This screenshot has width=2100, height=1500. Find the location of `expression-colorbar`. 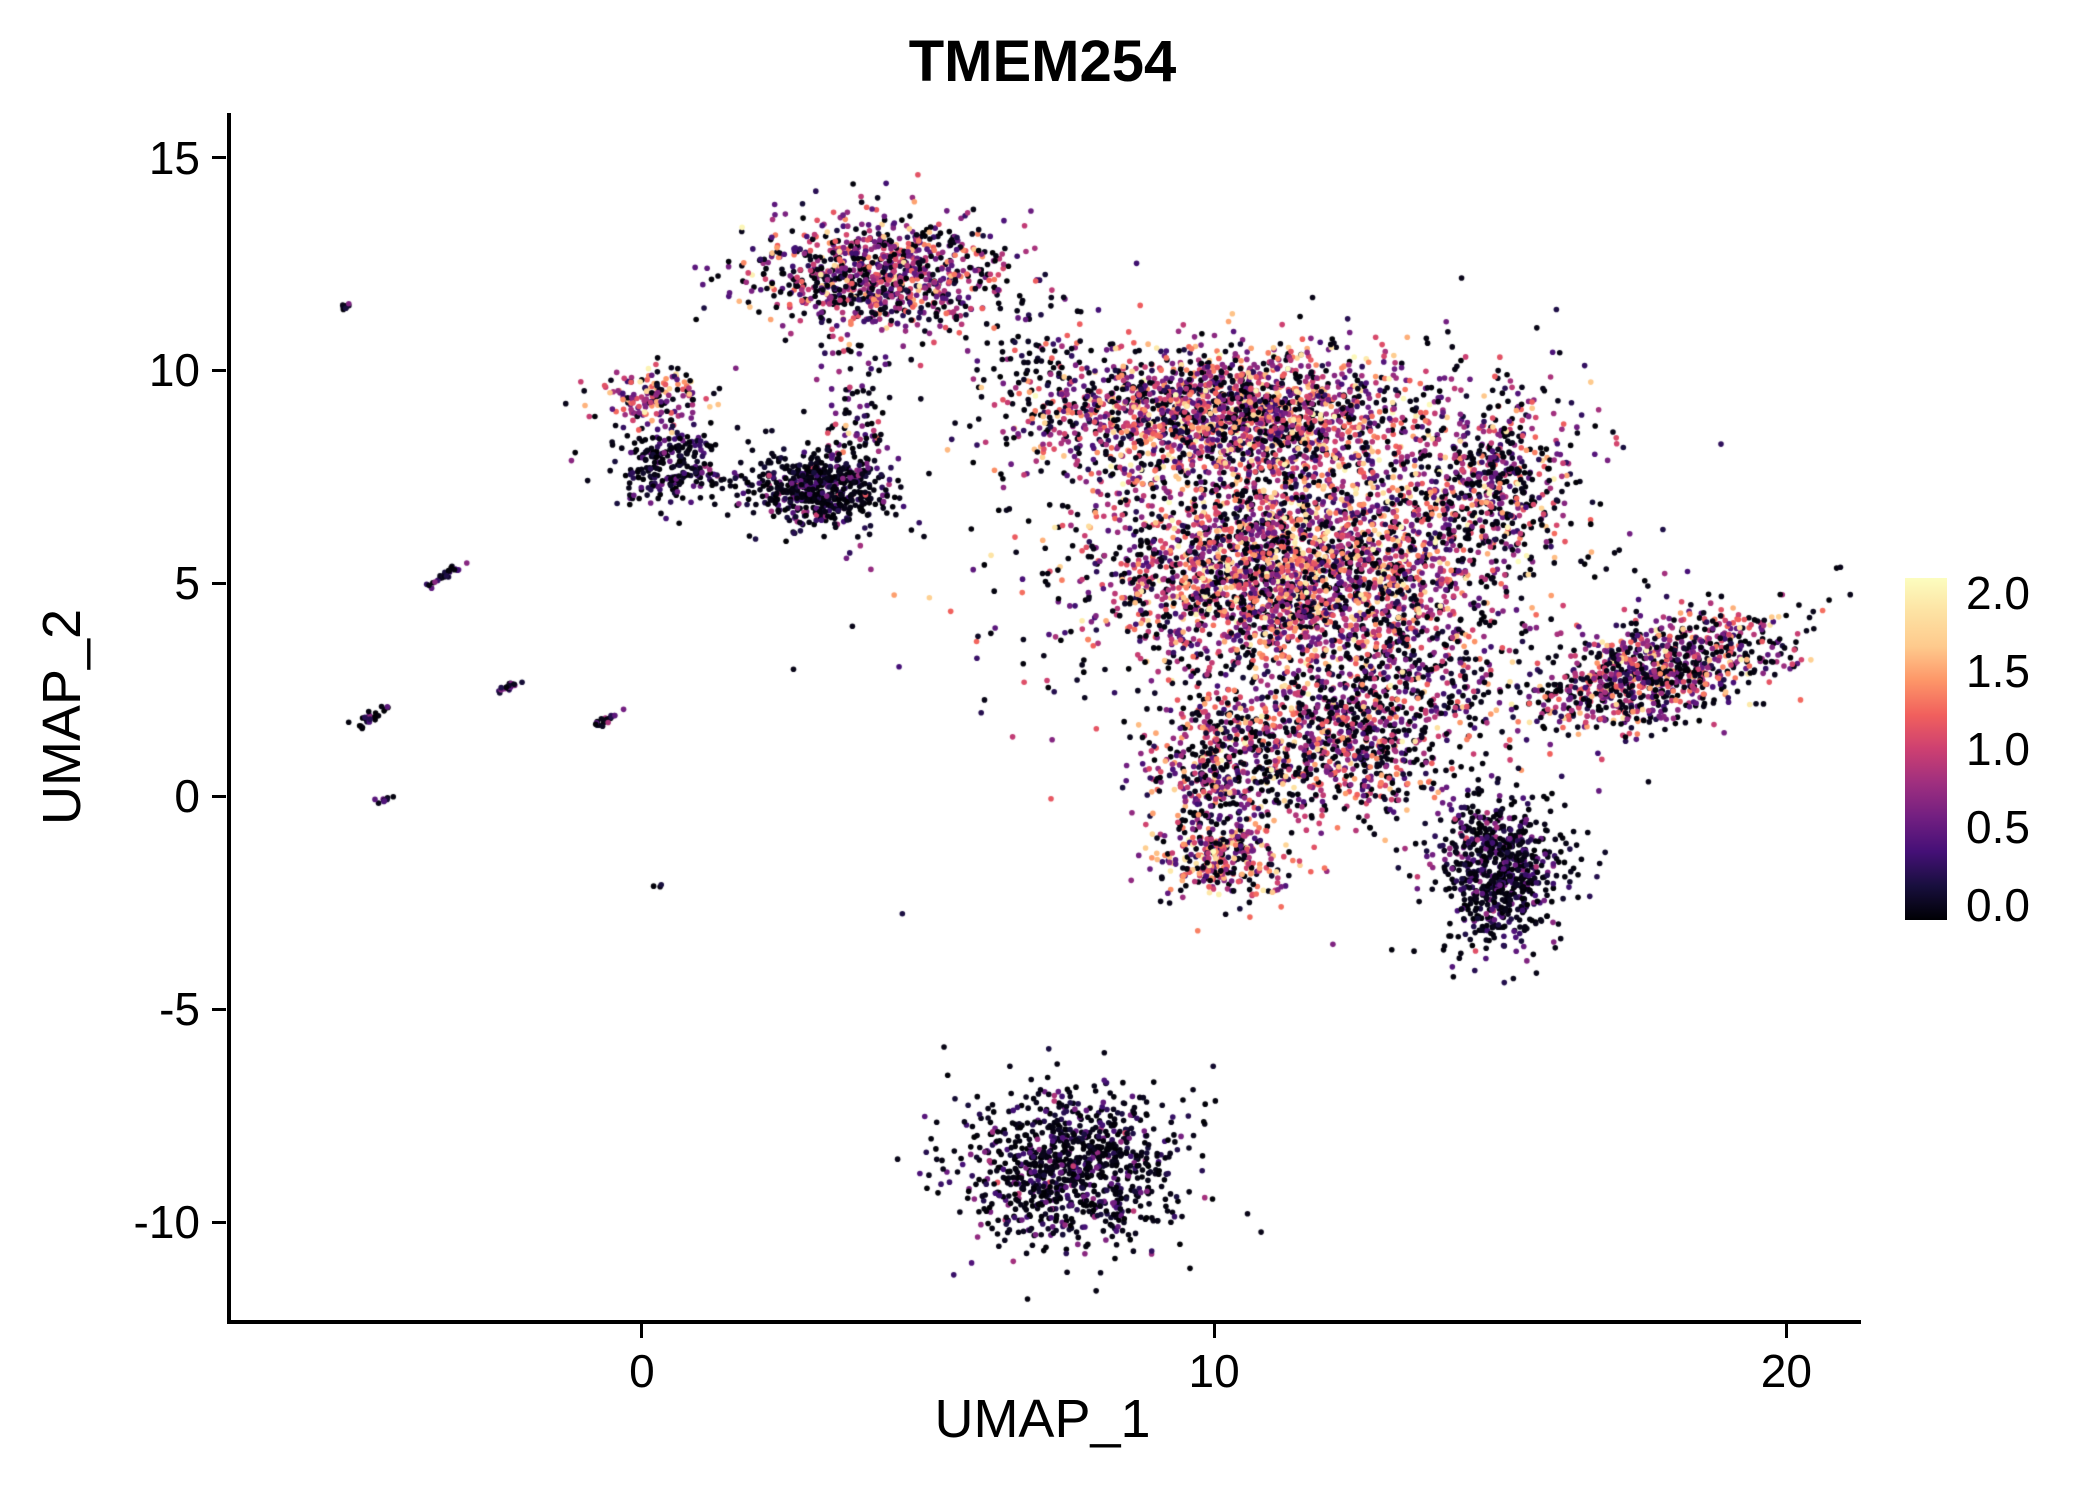

expression-colorbar is located at coordinates (1926, 749).